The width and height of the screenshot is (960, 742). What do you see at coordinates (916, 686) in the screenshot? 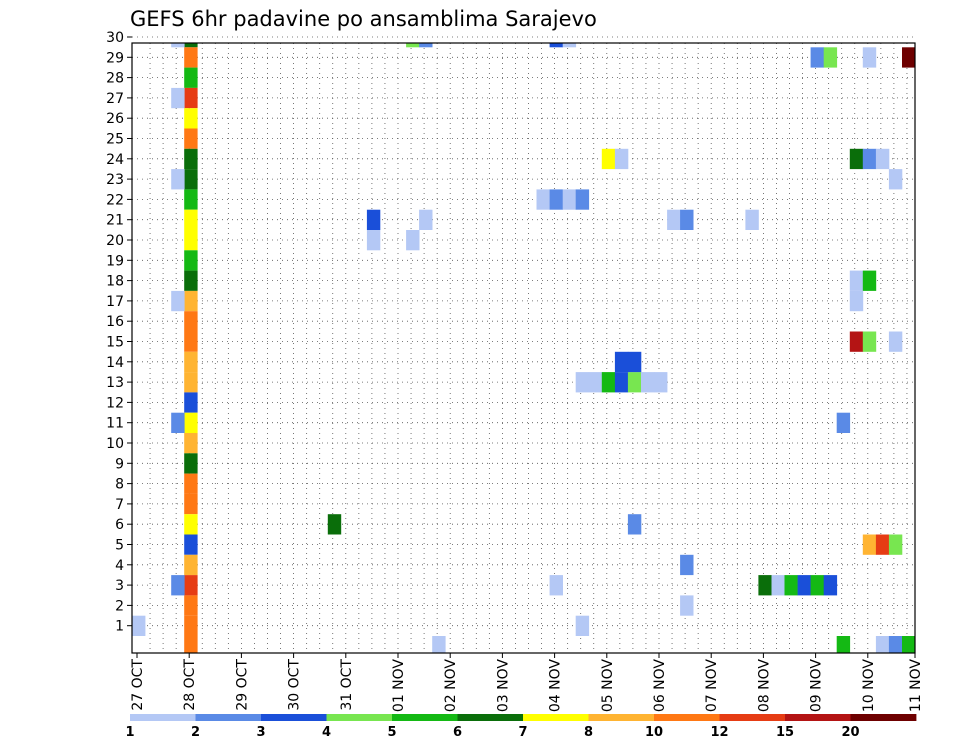
I see `x-tick-label: 11 NOV` at bounding box center [916, 686].